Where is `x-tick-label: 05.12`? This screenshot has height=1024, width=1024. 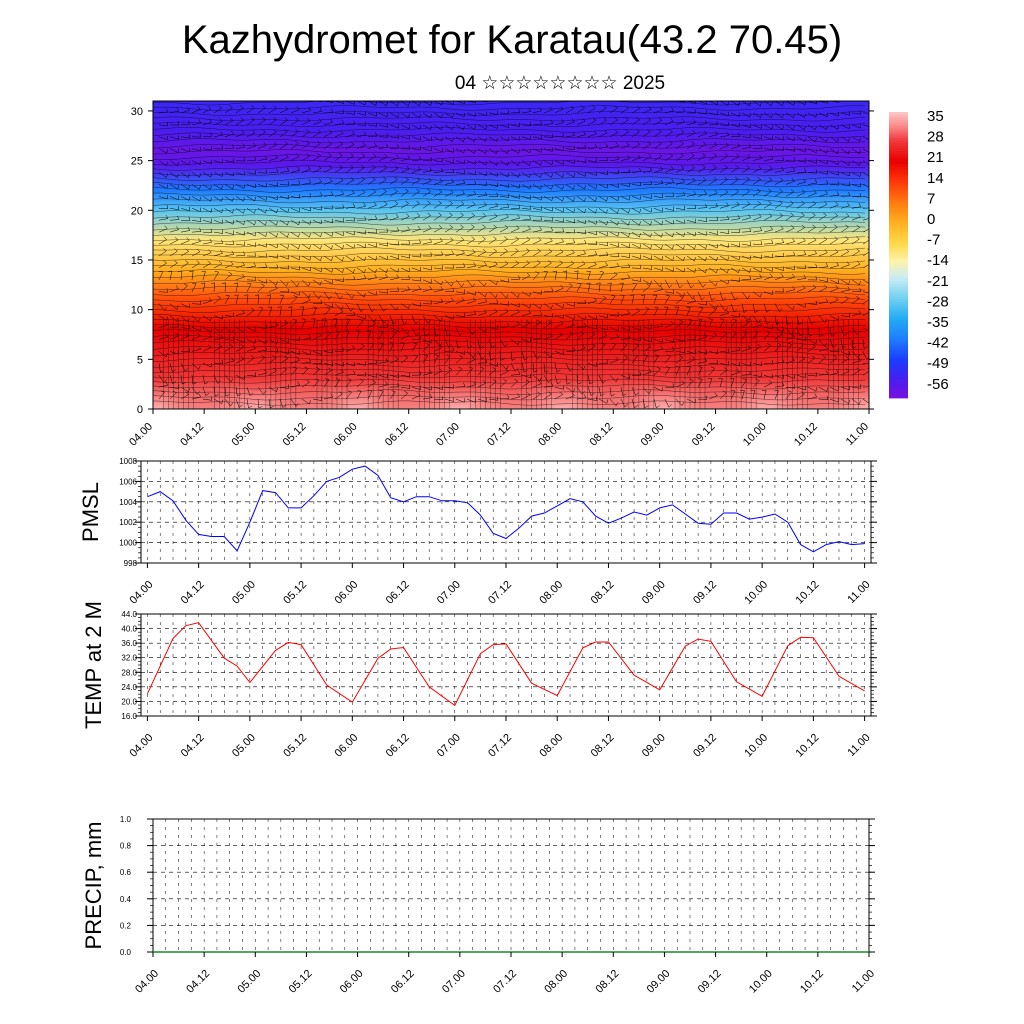 x-tick-label: 05.12 is located at coordinates (295, 593).